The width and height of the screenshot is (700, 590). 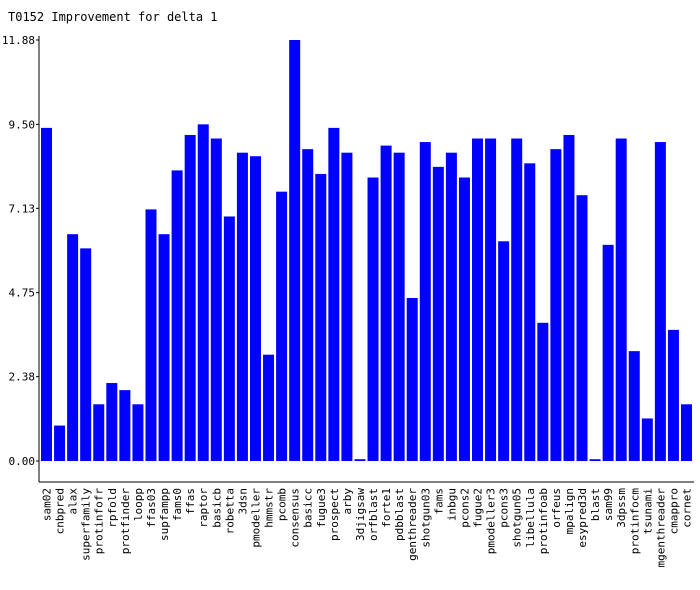 What do you see at coordinates (47, 504) in the screenshot?
I see `x-tick-label: sam02` at bounding box center [47, 504].